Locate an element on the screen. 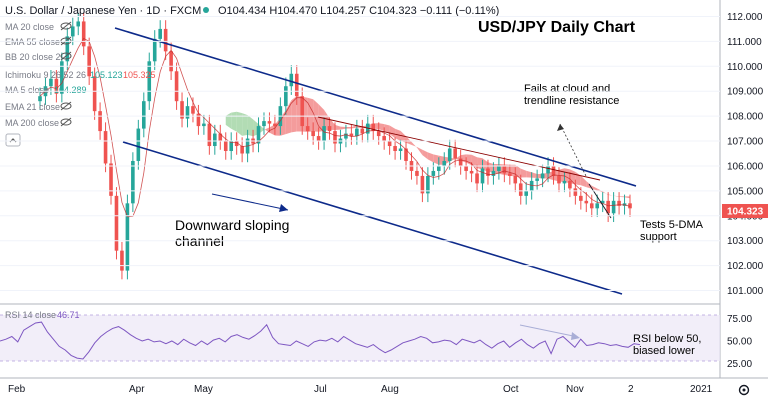 The width and height of the screenshot is (768, 400). indicator-ema21: EMA 21 close is located at coordinates (32, 107).